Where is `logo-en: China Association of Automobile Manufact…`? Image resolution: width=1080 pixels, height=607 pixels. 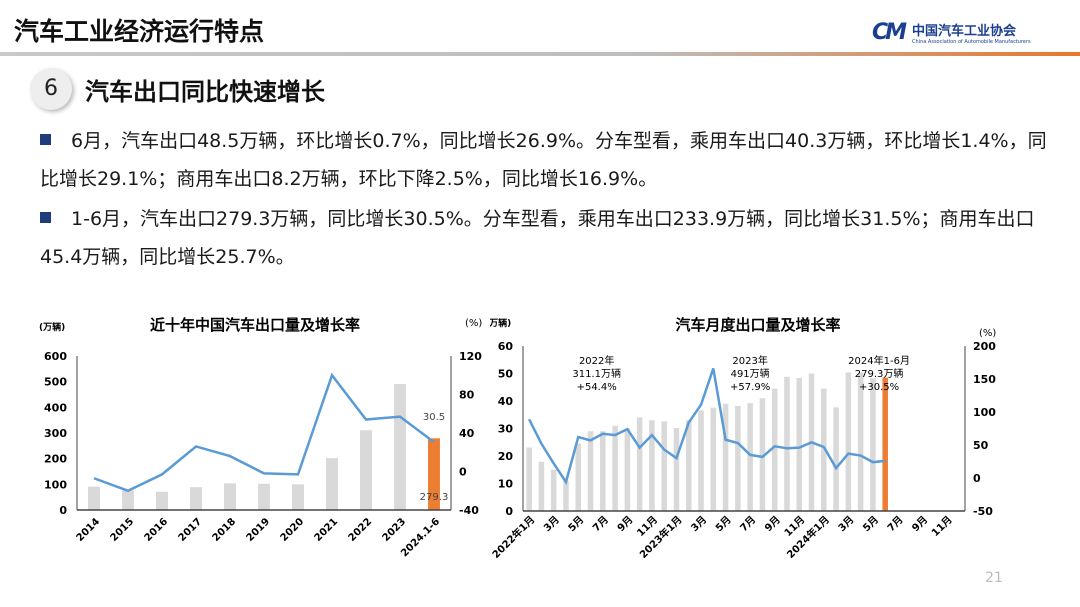 logo-en: China Association of Automobile Manufact… is located at coordinates (971, 42).